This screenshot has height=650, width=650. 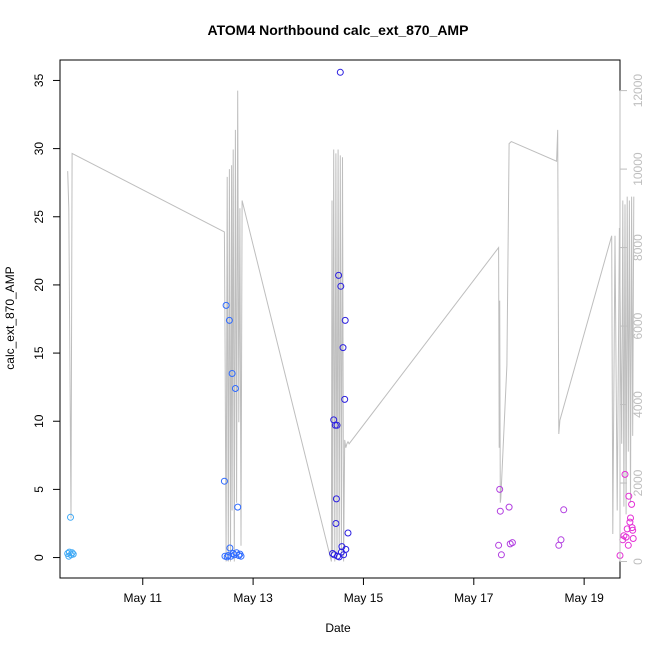 What do you see at coordinates (338, 628) in the screenshot?
I see `x-axis-title: Date` at bounding box center [338, 628].